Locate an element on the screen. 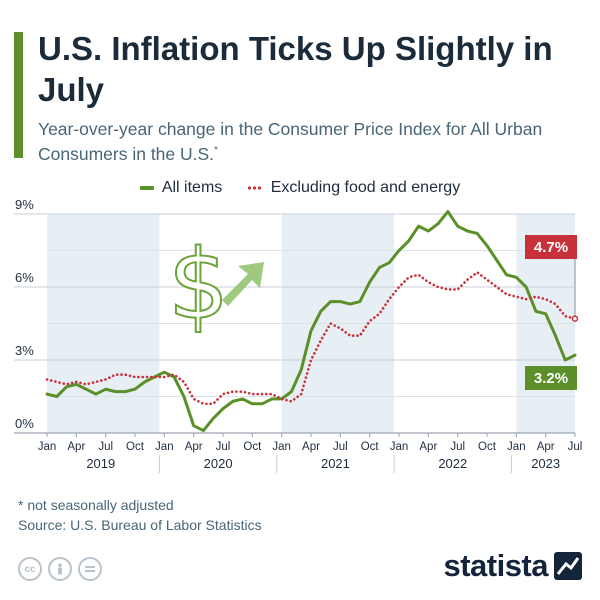  y-tick-label: 3% is located at coordinates (24, 350).